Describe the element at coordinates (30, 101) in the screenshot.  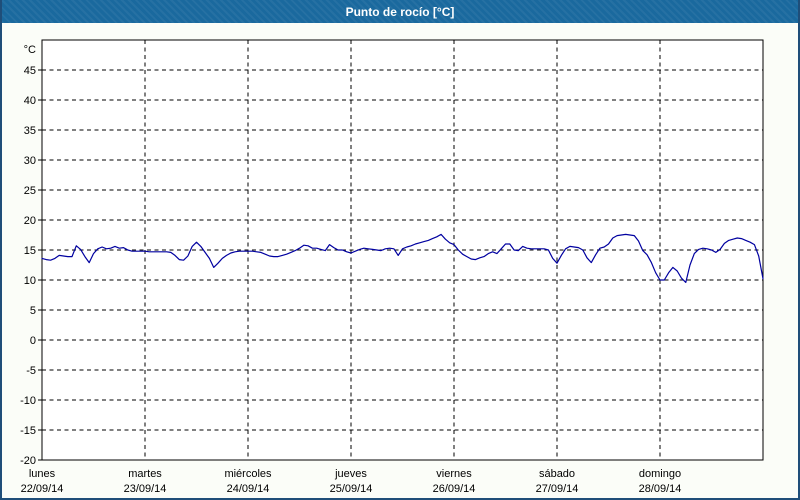
I see `y-tick-label: 40` at that location.